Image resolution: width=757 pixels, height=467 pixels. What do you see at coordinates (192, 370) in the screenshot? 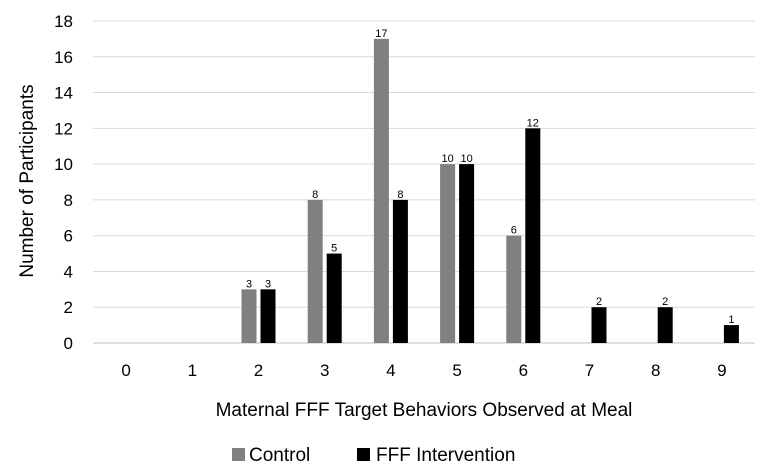
I see `x-tick-label: 1` at bounding box center [192, 370].